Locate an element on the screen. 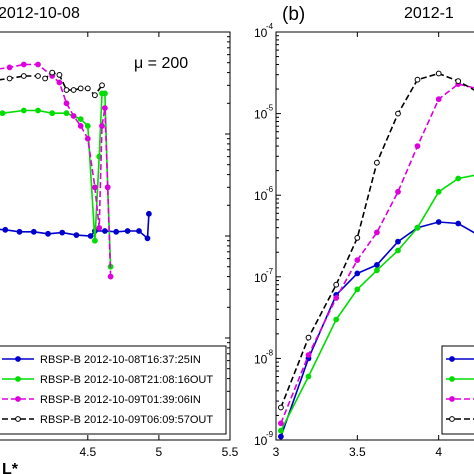  x-tick-label: 4 is located at coordinates (438, 452).